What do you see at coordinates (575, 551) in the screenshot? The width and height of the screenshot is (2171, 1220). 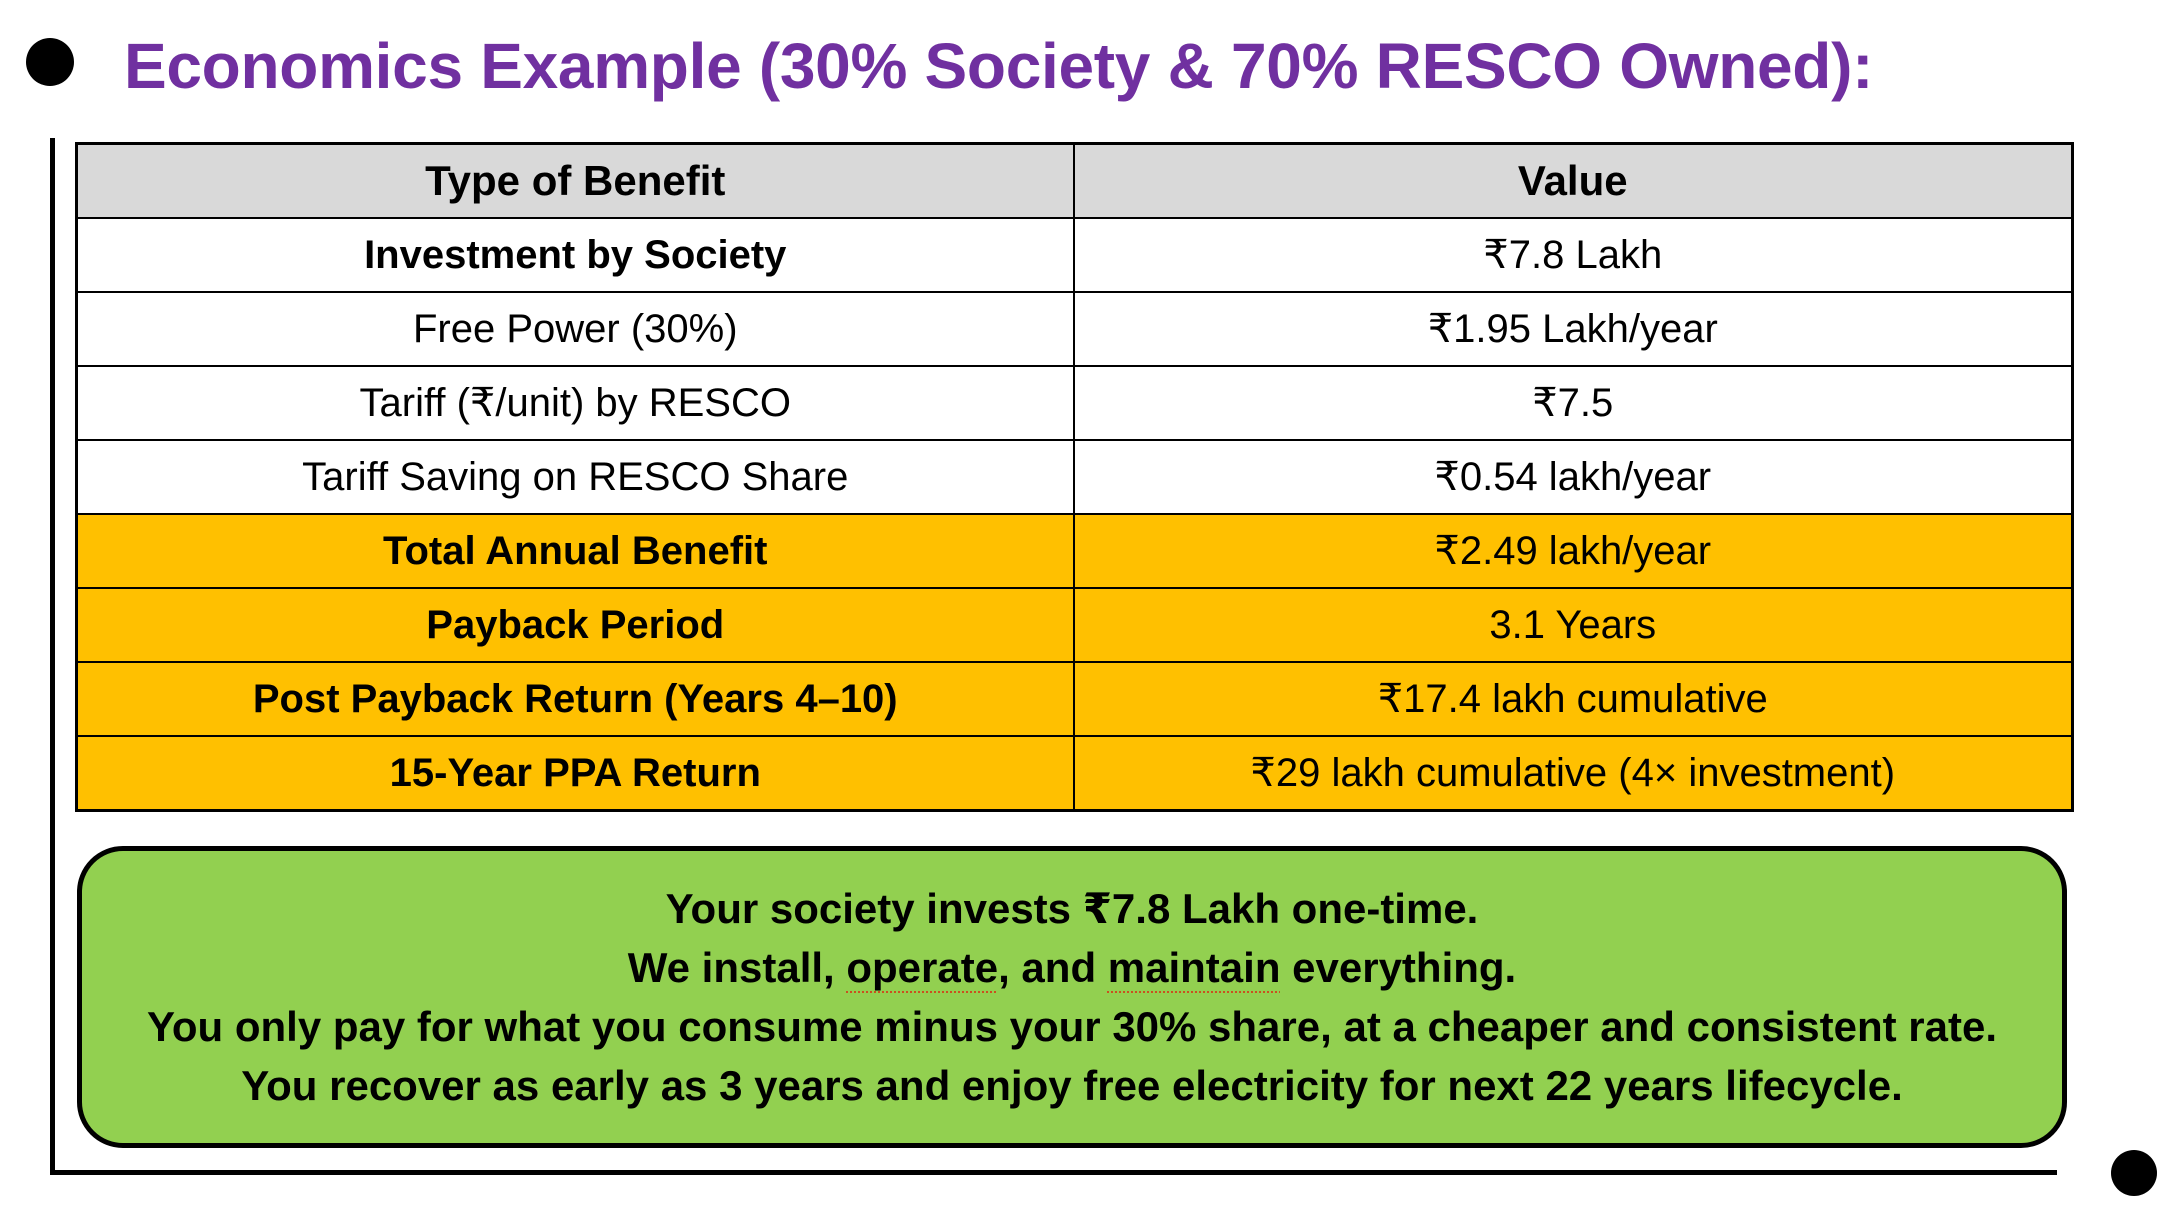 I see `benefit-type-cell: Total Annual Benefit` at bounding box center [575, 551].